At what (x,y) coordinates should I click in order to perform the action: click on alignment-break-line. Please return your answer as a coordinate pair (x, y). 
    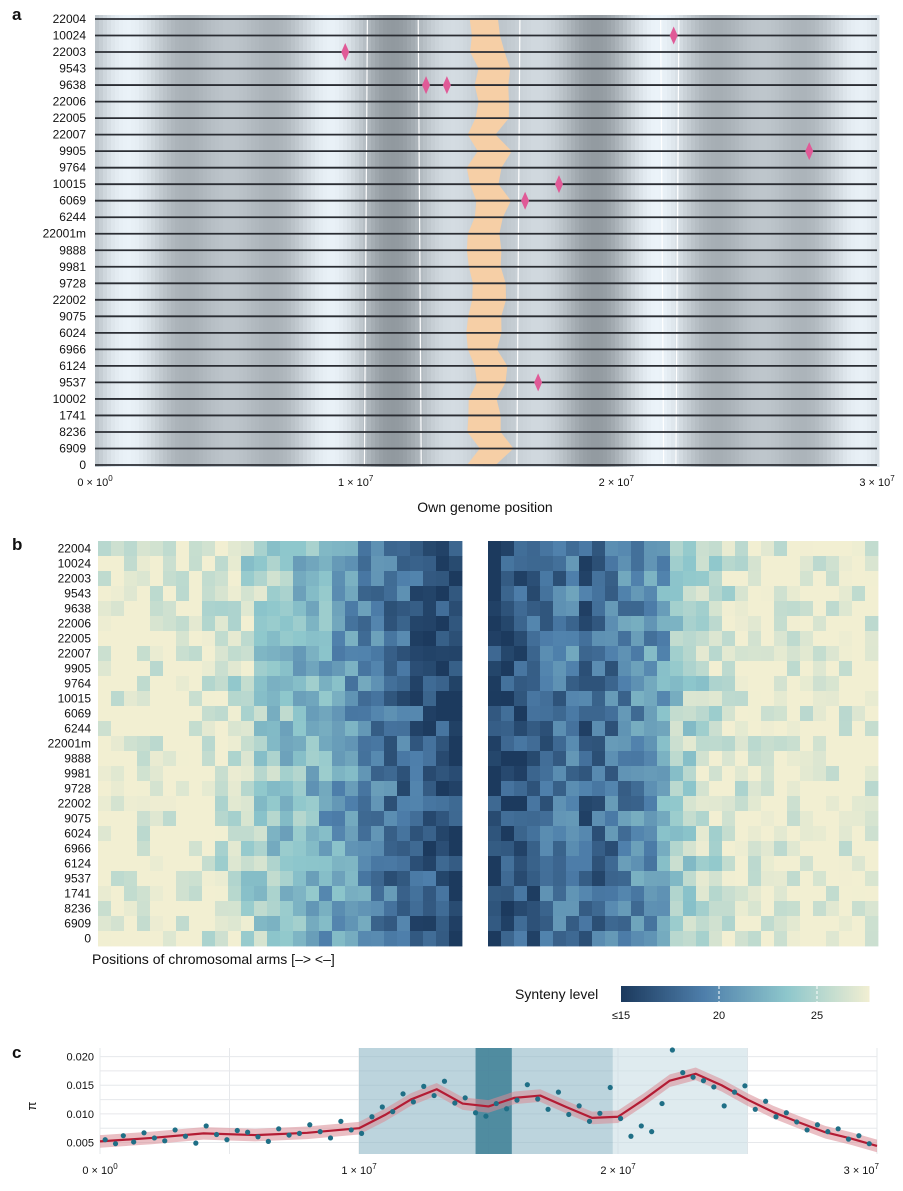
    Looking at the image, I should click on (365, 242).